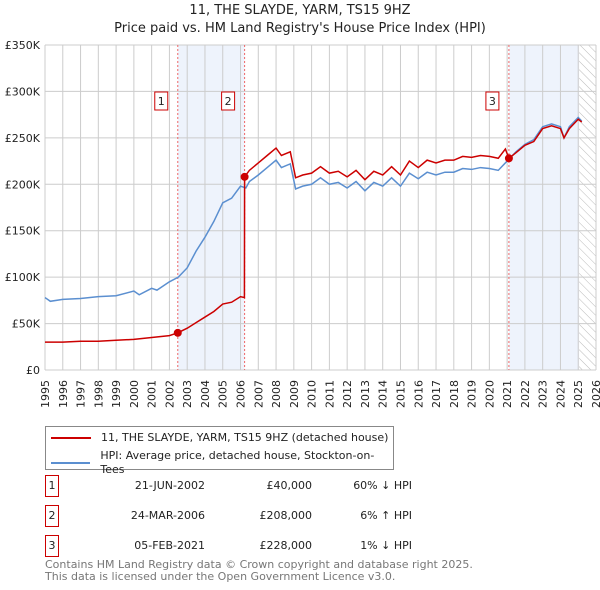 The height and width of the screenshot is (590, 600). I want to click on sale-date: 05-FEB-2021, so click(169, 545).